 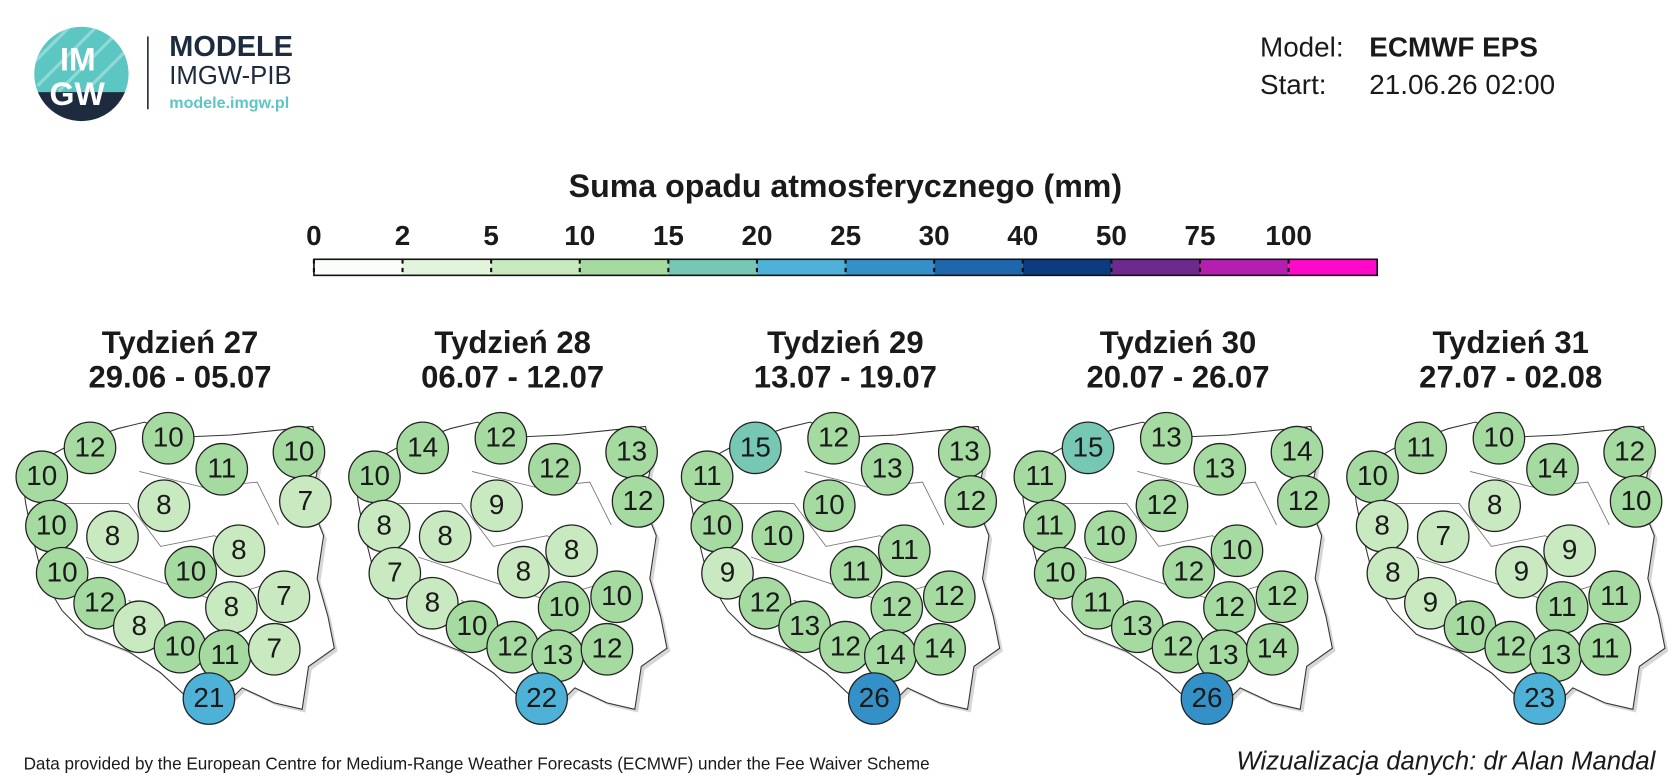 I want to click on legend-tick-label: 25, so click(x=845, y=235).